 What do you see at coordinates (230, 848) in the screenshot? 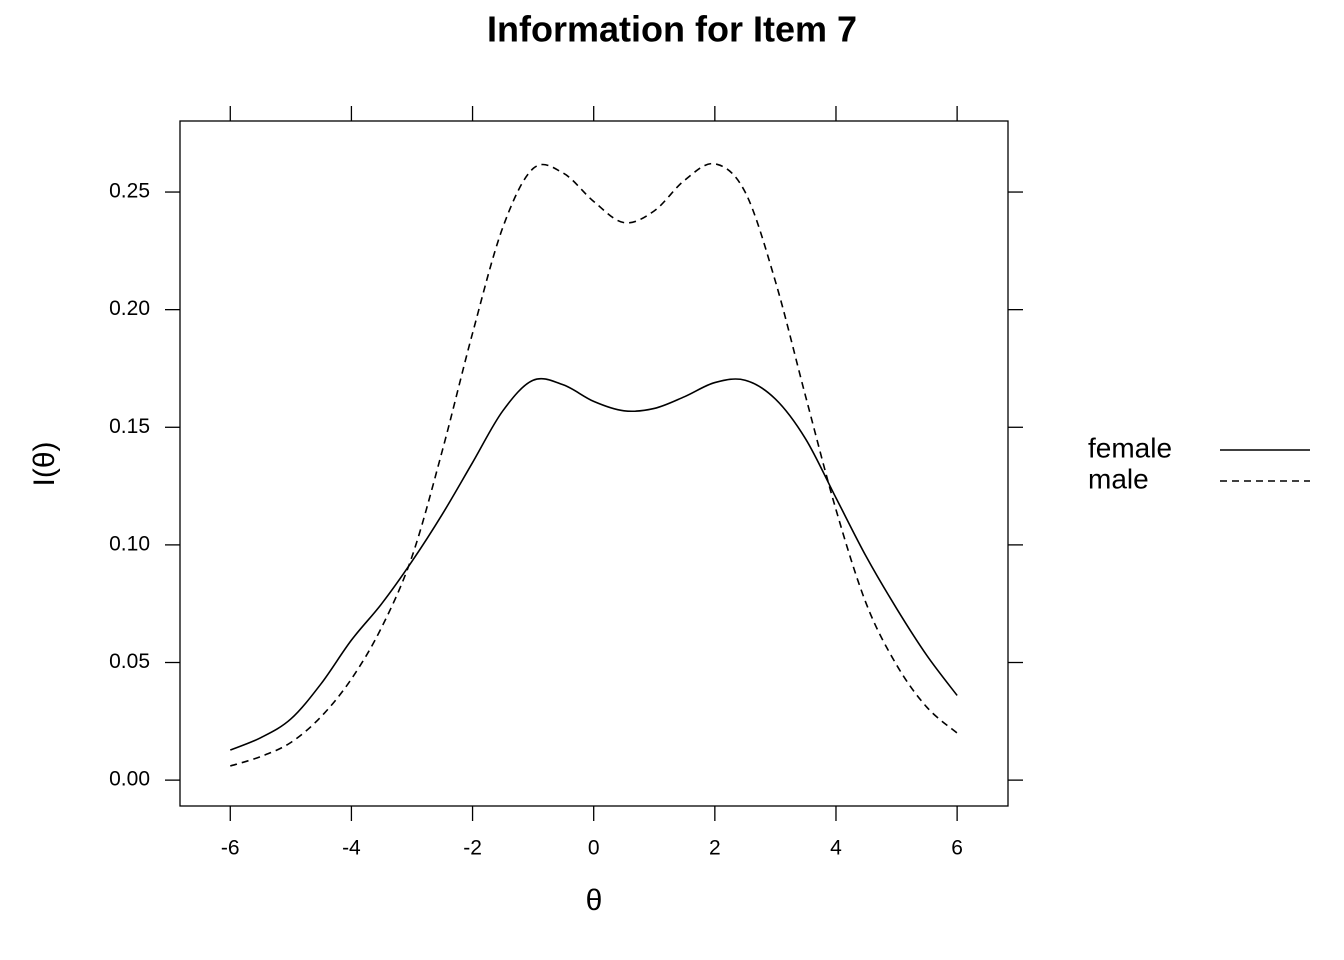
I see `x-tick-label: -6` at bounding box center [230, 848].